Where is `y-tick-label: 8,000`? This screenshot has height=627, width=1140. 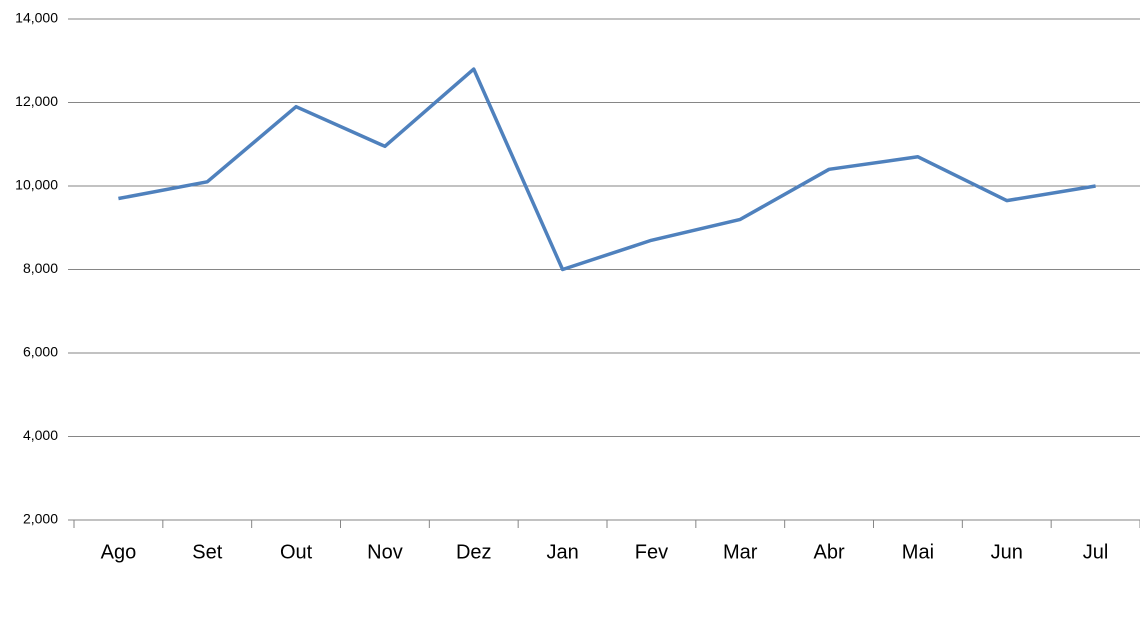
y-tick-label: 8,000 is located at coordinates (40, 268).